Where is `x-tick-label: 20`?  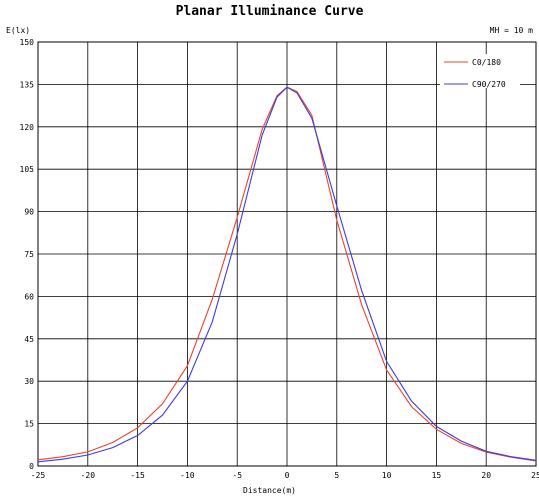
x-tick-label: 20 is located at coordinates (486, 475).